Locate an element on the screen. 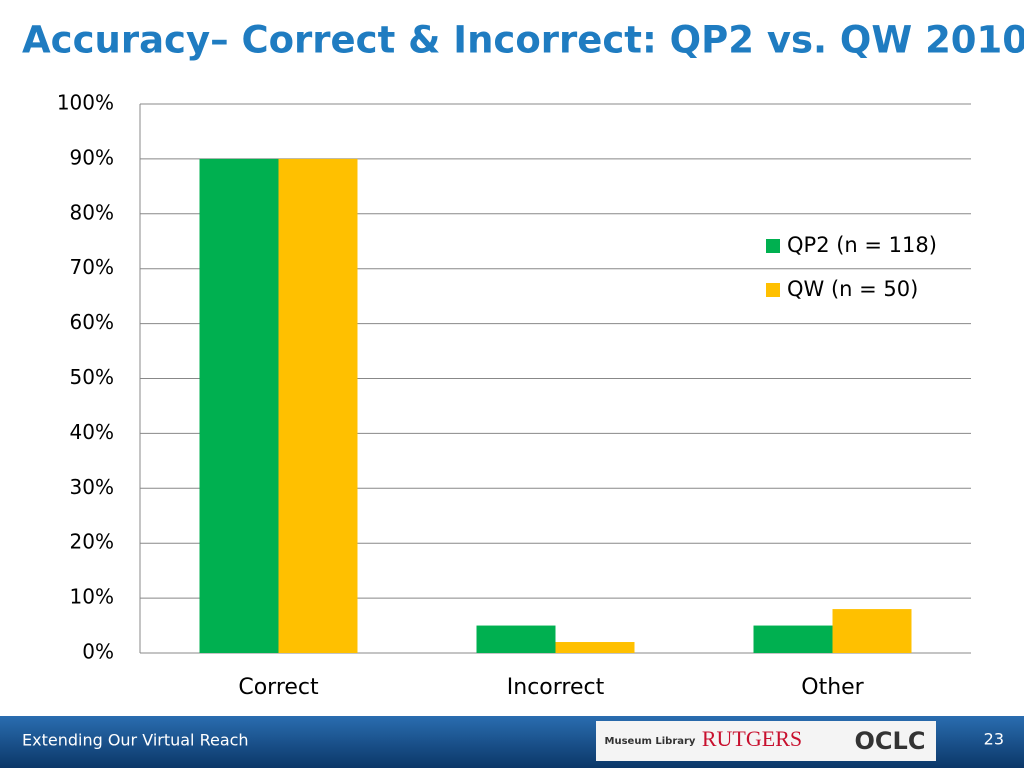 The height and width of the screenshot is (768, 1024). footer-text: Extending Our Virtual Reach is located at coordinates (135, 740).